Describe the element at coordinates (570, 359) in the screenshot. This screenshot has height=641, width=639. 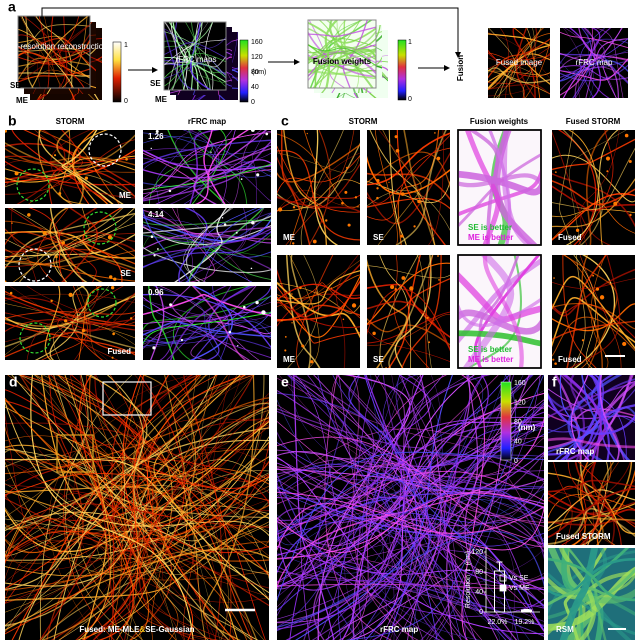
I see `fused-text: Fused` at that location.